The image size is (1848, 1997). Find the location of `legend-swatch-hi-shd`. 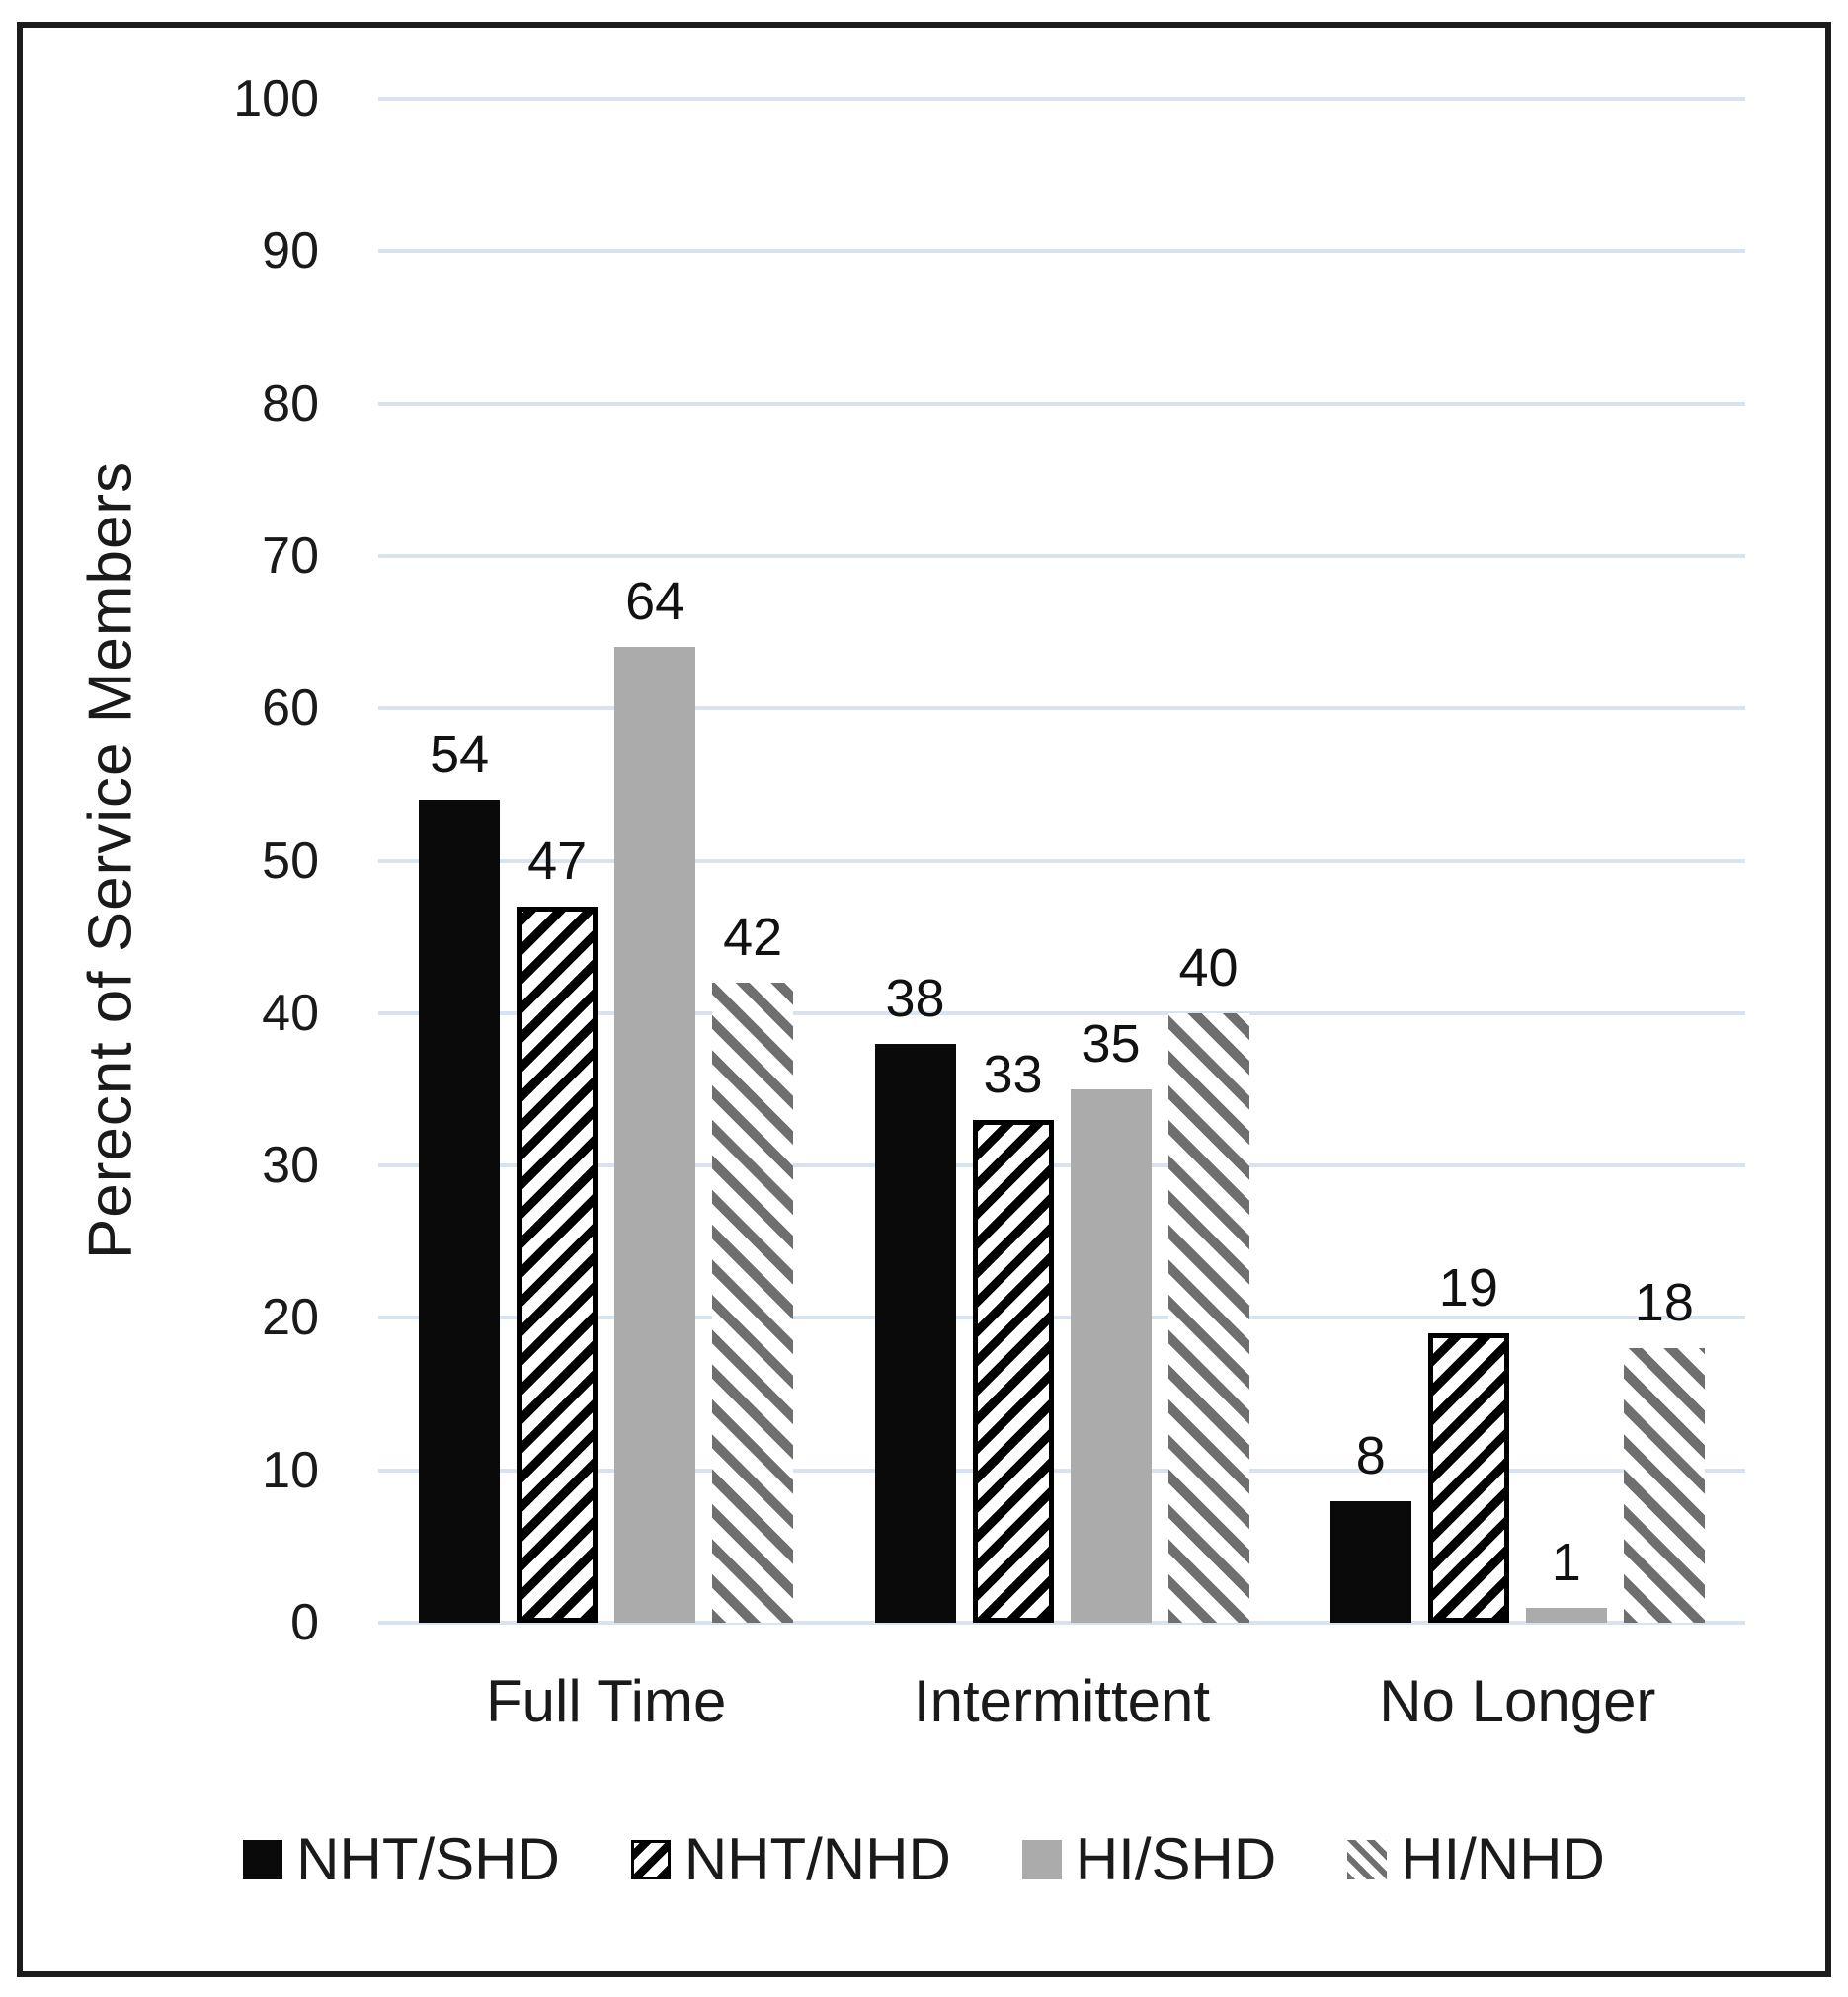

legend-swatch-hi-shd is located at coordinates (1041, 1859).